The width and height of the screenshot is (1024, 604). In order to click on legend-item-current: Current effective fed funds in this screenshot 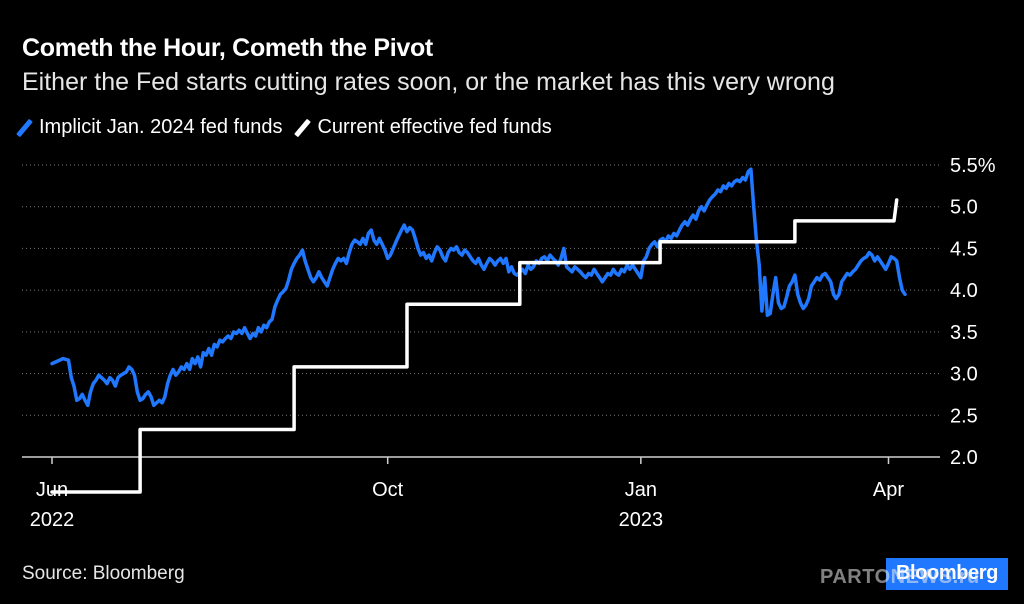, I will do `click(423, 127)`.